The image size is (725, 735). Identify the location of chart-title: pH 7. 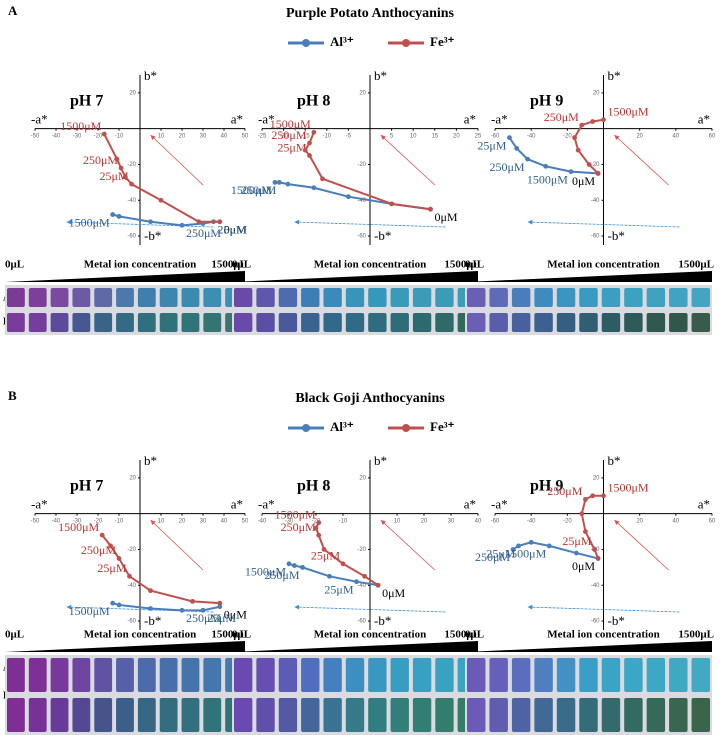
(86, 486).